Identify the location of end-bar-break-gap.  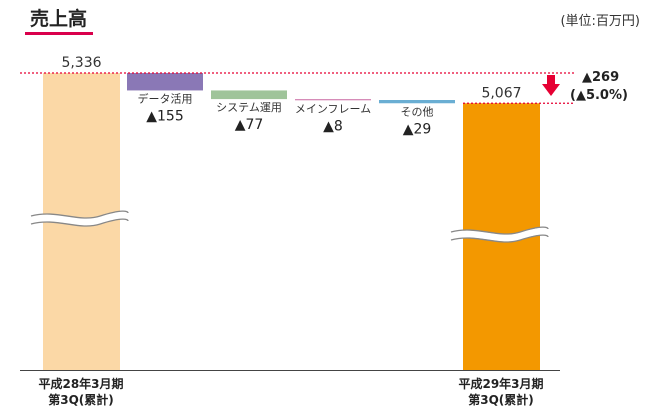
(501, 234).